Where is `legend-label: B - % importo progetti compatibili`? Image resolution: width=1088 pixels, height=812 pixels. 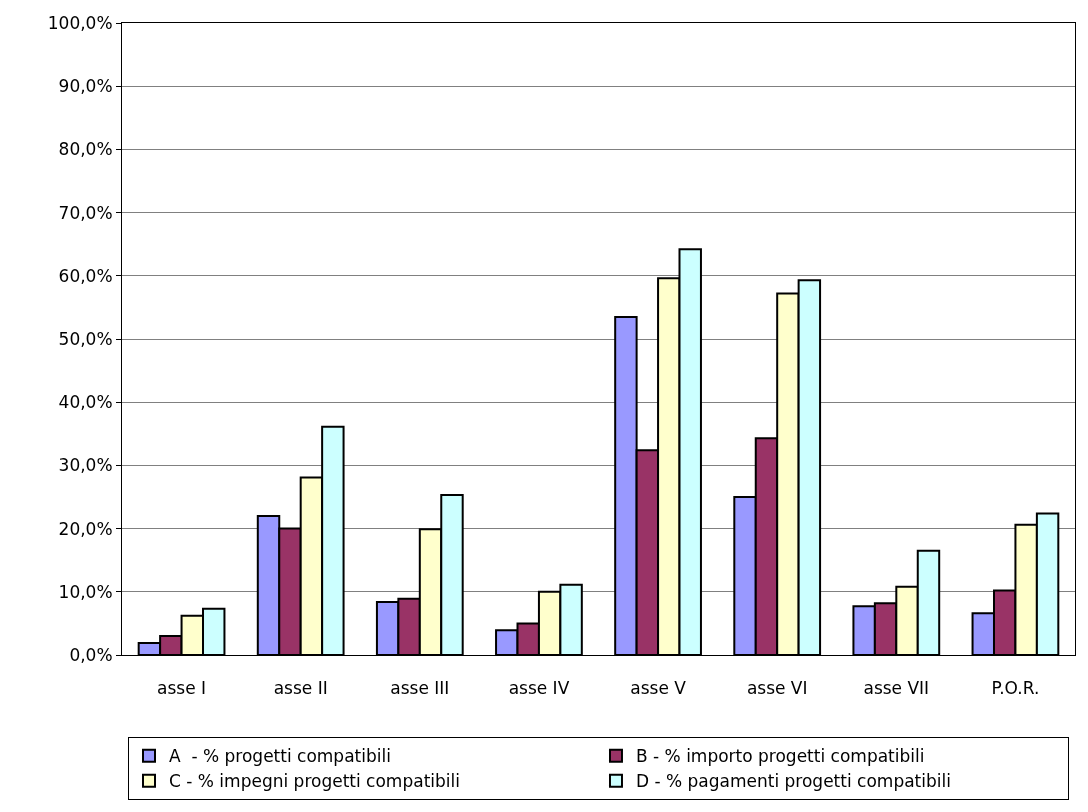
legend-label: B - % importo progetti compatibili is located at coordinates (780, 756).